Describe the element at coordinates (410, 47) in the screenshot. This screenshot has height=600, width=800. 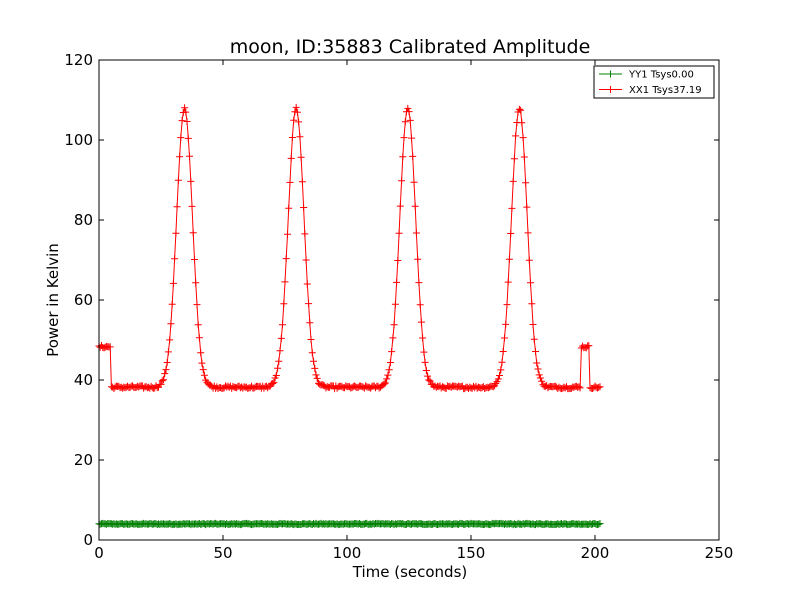
I see `chart-title: moon, ID:35883 Calibrated Amplitude` at that location.